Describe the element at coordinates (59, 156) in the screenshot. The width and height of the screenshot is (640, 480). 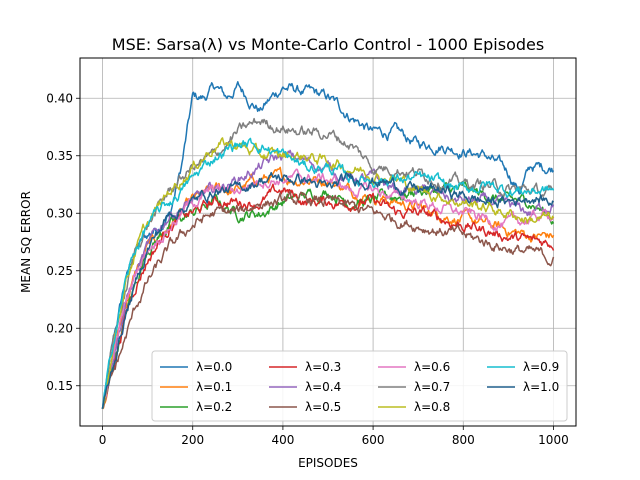
I see `y-tick-label: 0.35` at that location.